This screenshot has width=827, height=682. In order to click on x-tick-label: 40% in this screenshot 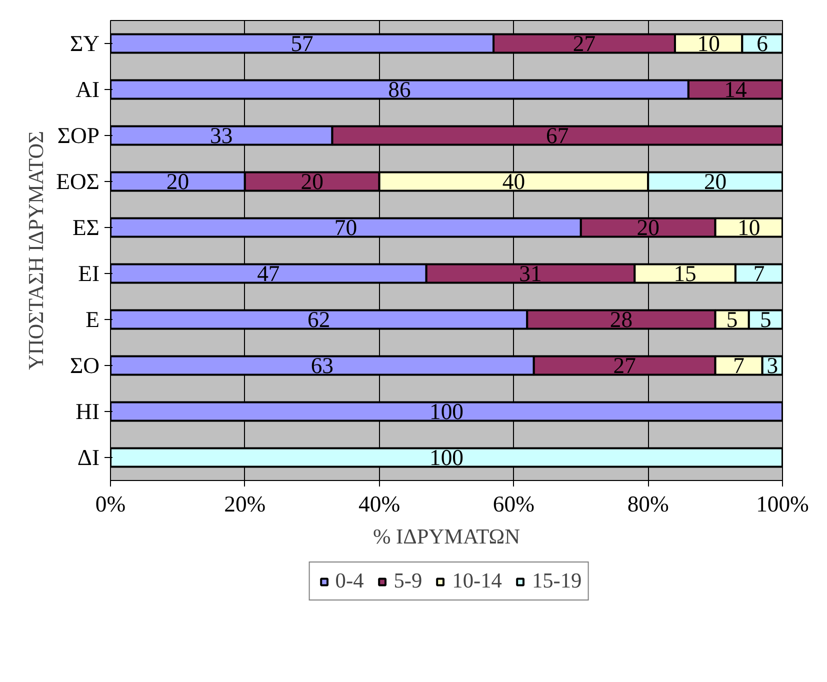, I will do `click(379, 504)`.